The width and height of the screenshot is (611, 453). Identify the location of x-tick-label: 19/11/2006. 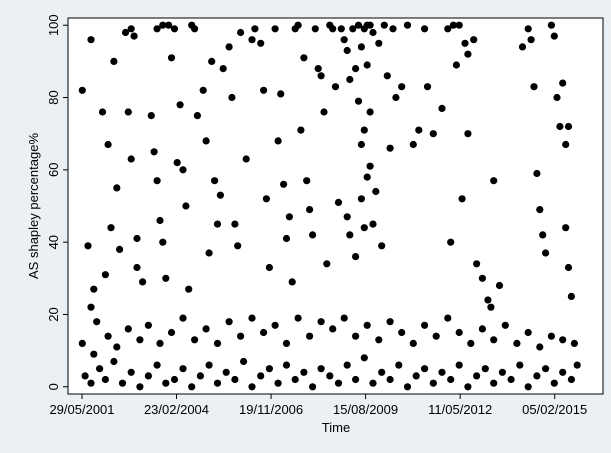
(271, 409).